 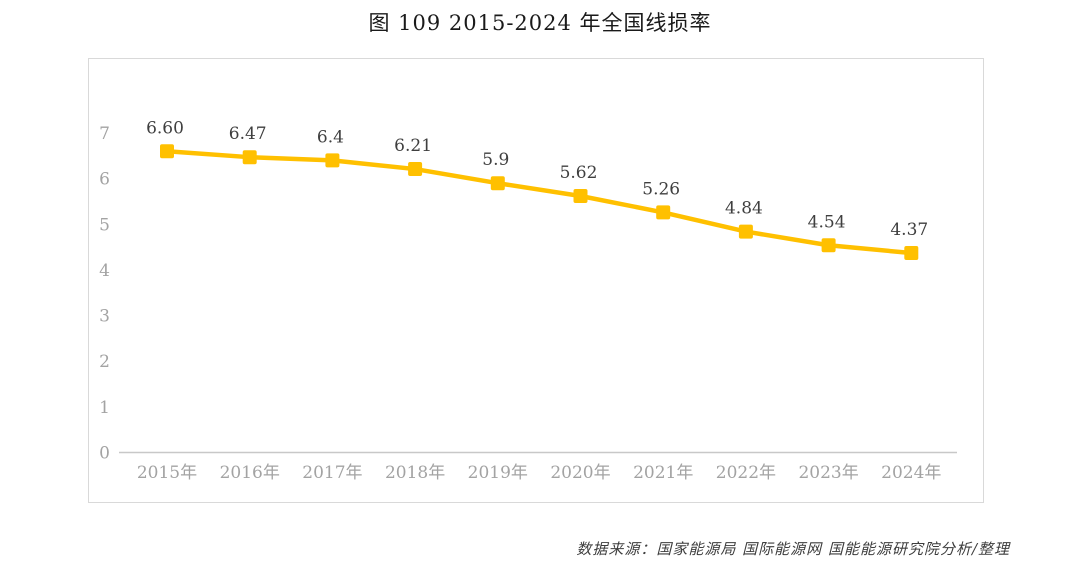 What do you see at coordinates (579, 173) in the screenshot?
I see `data-point-label: 5.62` at bounding box center [579, 173].